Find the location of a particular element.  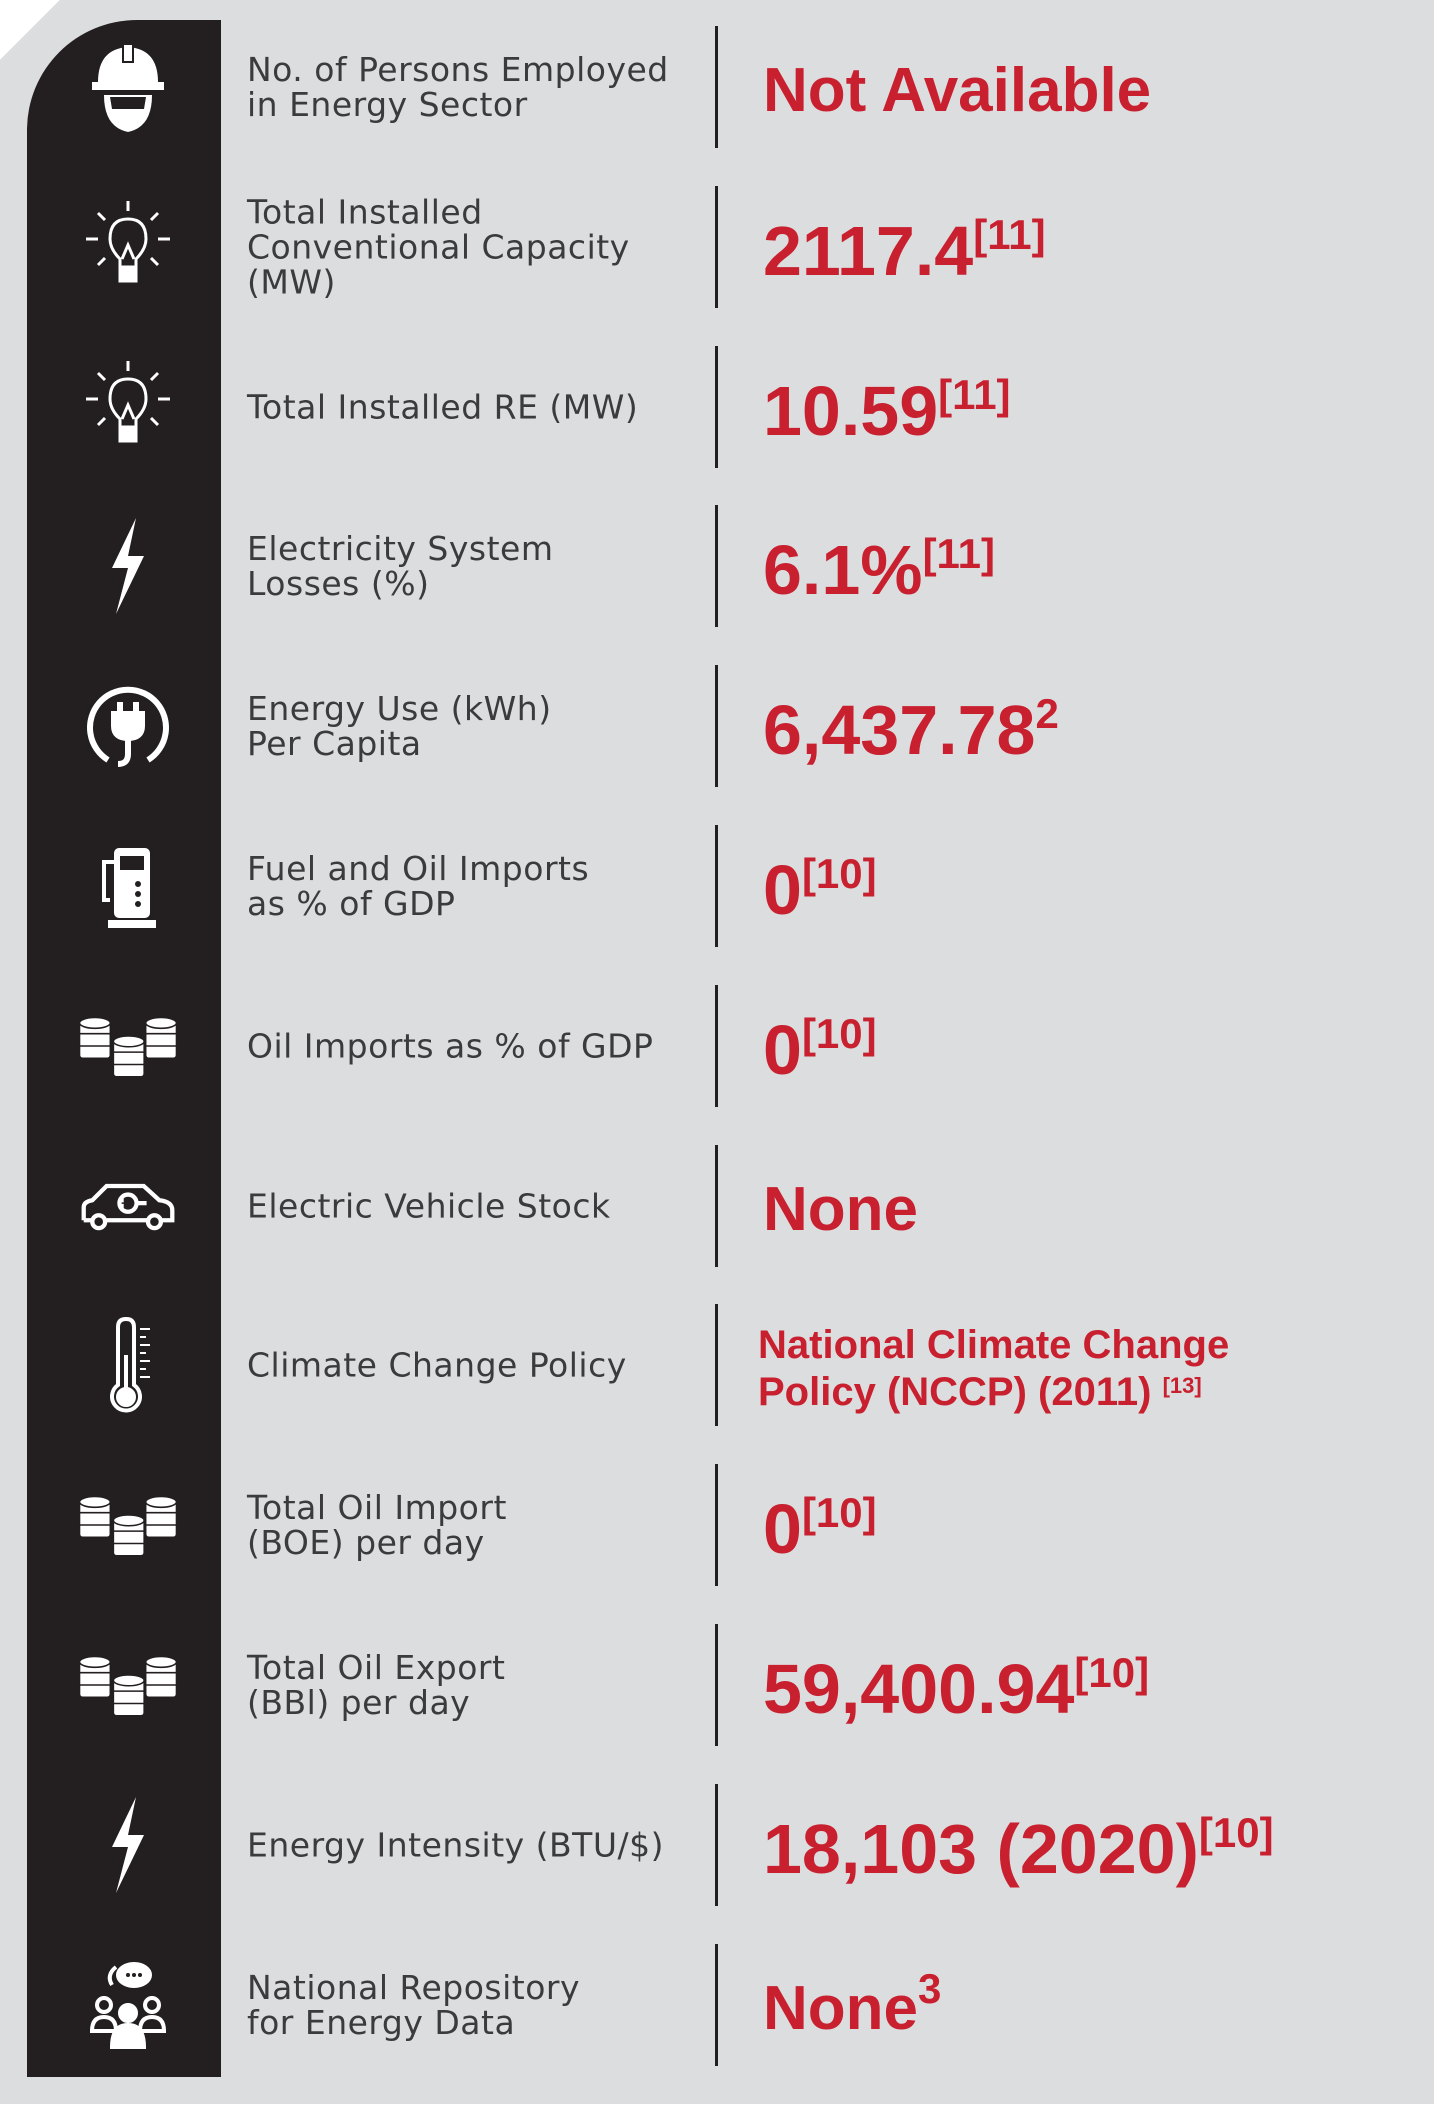

row-label: Total Installed Conventional Capacity (MW) is located at coordinates (477, 246).